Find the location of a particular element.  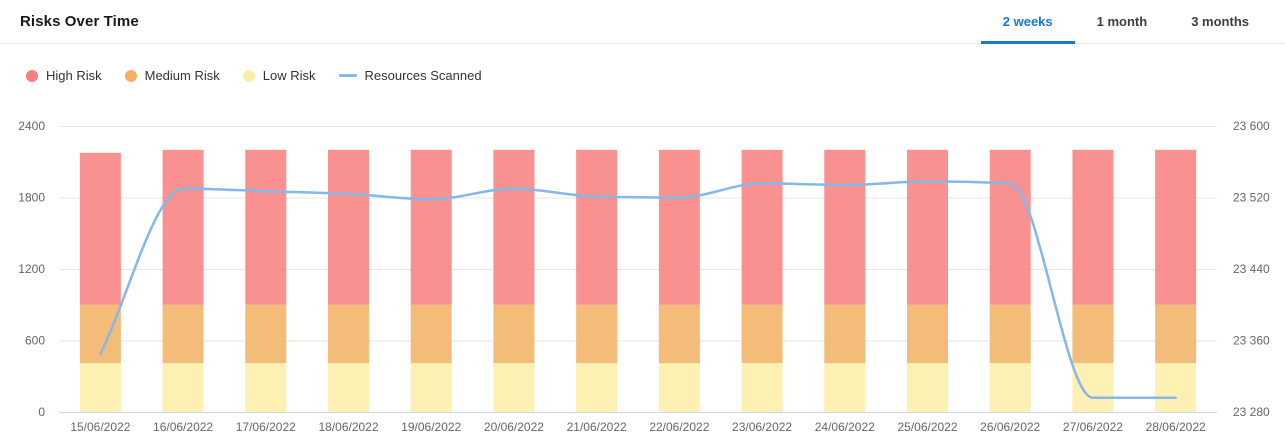

x-axis-label: 25/06/2022 is located at coordinates (927, 427).